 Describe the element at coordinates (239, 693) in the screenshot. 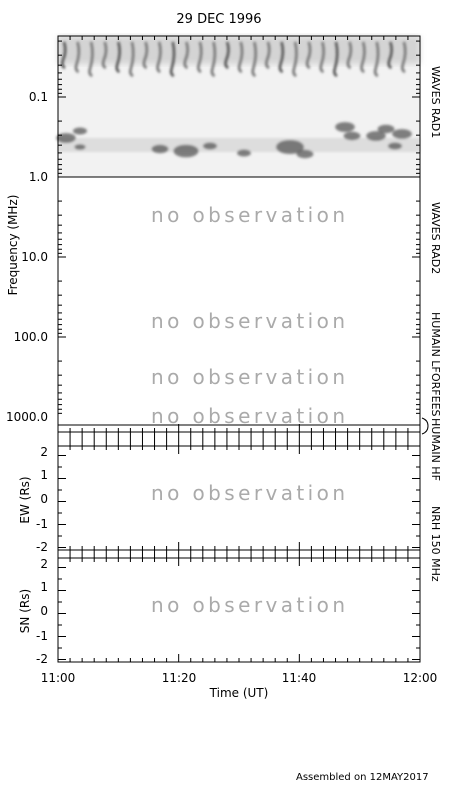

I see `x-axis-label: Time (UT)` at that location.